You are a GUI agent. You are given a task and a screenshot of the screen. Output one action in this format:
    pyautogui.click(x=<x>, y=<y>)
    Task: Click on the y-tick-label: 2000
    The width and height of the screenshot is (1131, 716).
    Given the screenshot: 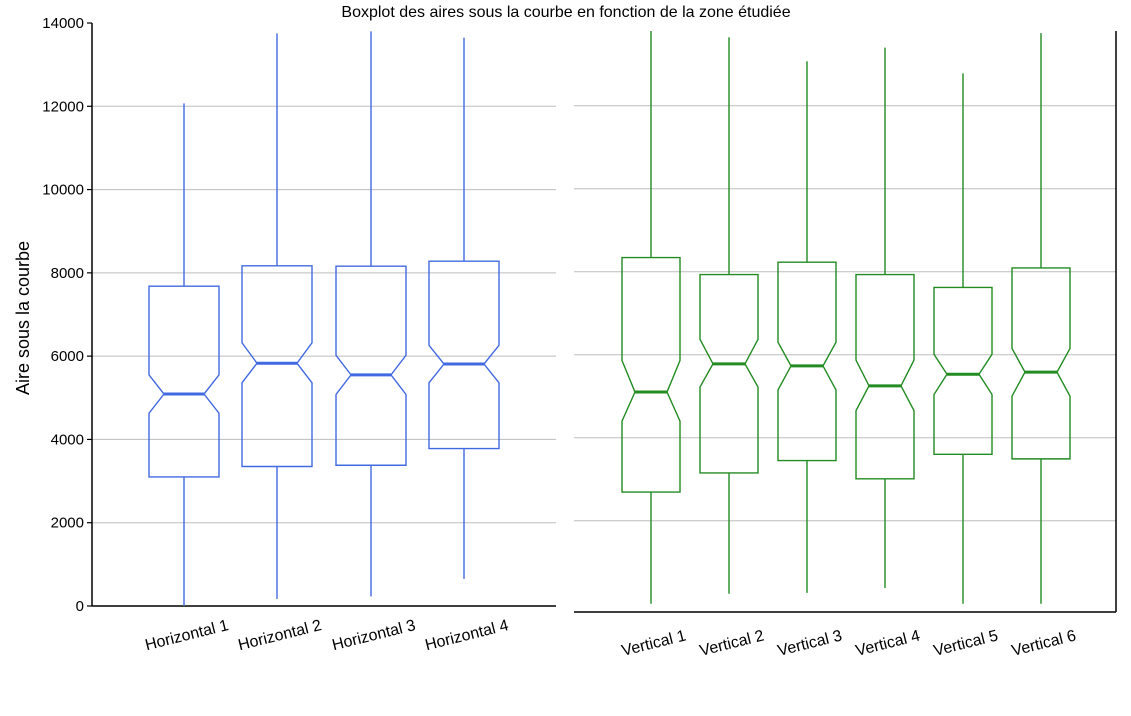 What is the action you would take?
    pyautogui.click(x=67, y=523)
    